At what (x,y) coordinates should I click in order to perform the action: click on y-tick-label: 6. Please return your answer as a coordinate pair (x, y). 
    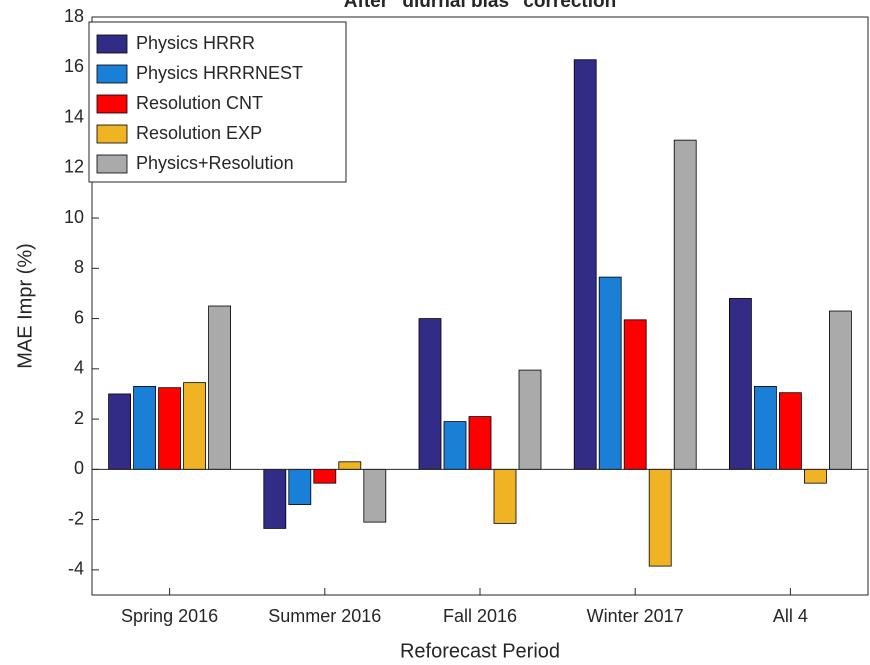
    Looking at the image, I should click on (79, 317).